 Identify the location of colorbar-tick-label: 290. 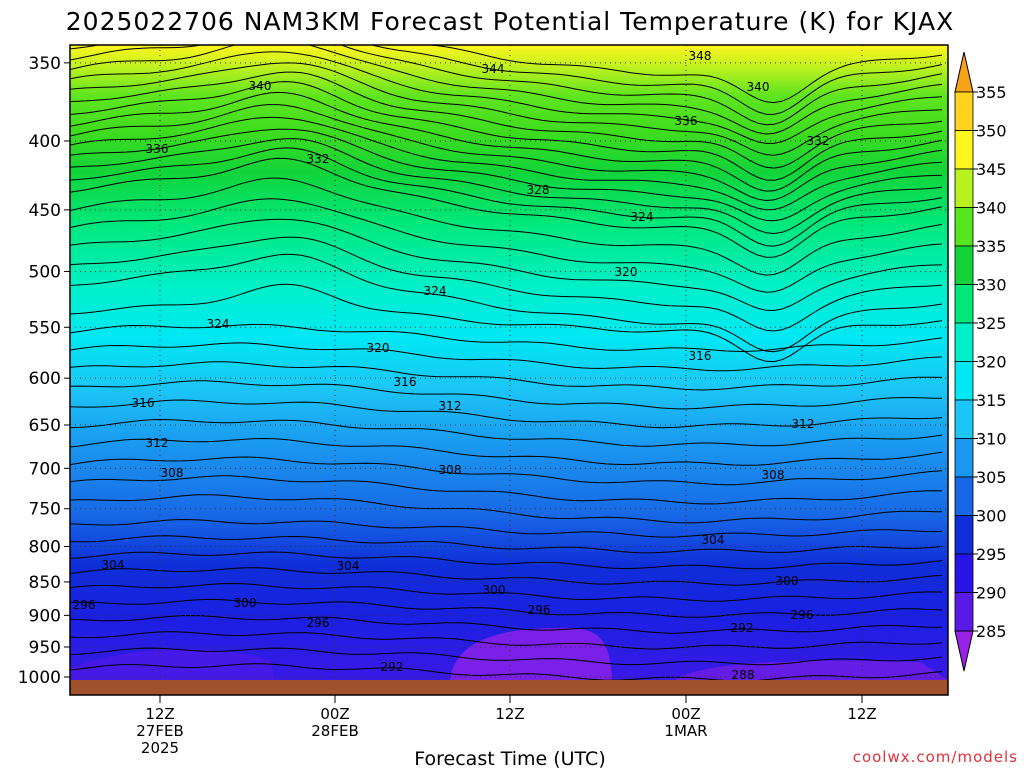
(991, 593).